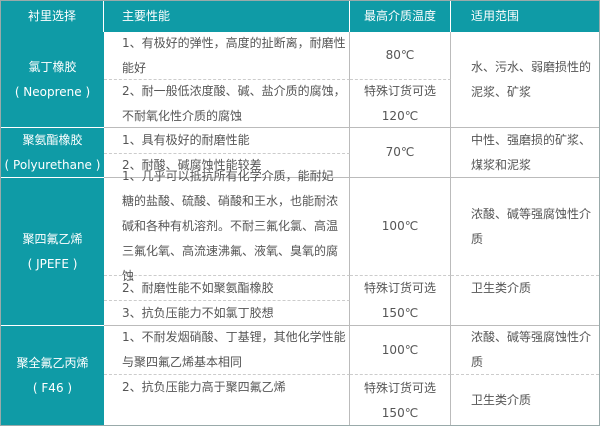 This screenshot has width=600, height=427. What do you see at coordinates (525, 153) in the screenshot?
I see `scope: 中性、强磨损的矿浆、煤浆和泥浆` at bounding box center [525, 153].